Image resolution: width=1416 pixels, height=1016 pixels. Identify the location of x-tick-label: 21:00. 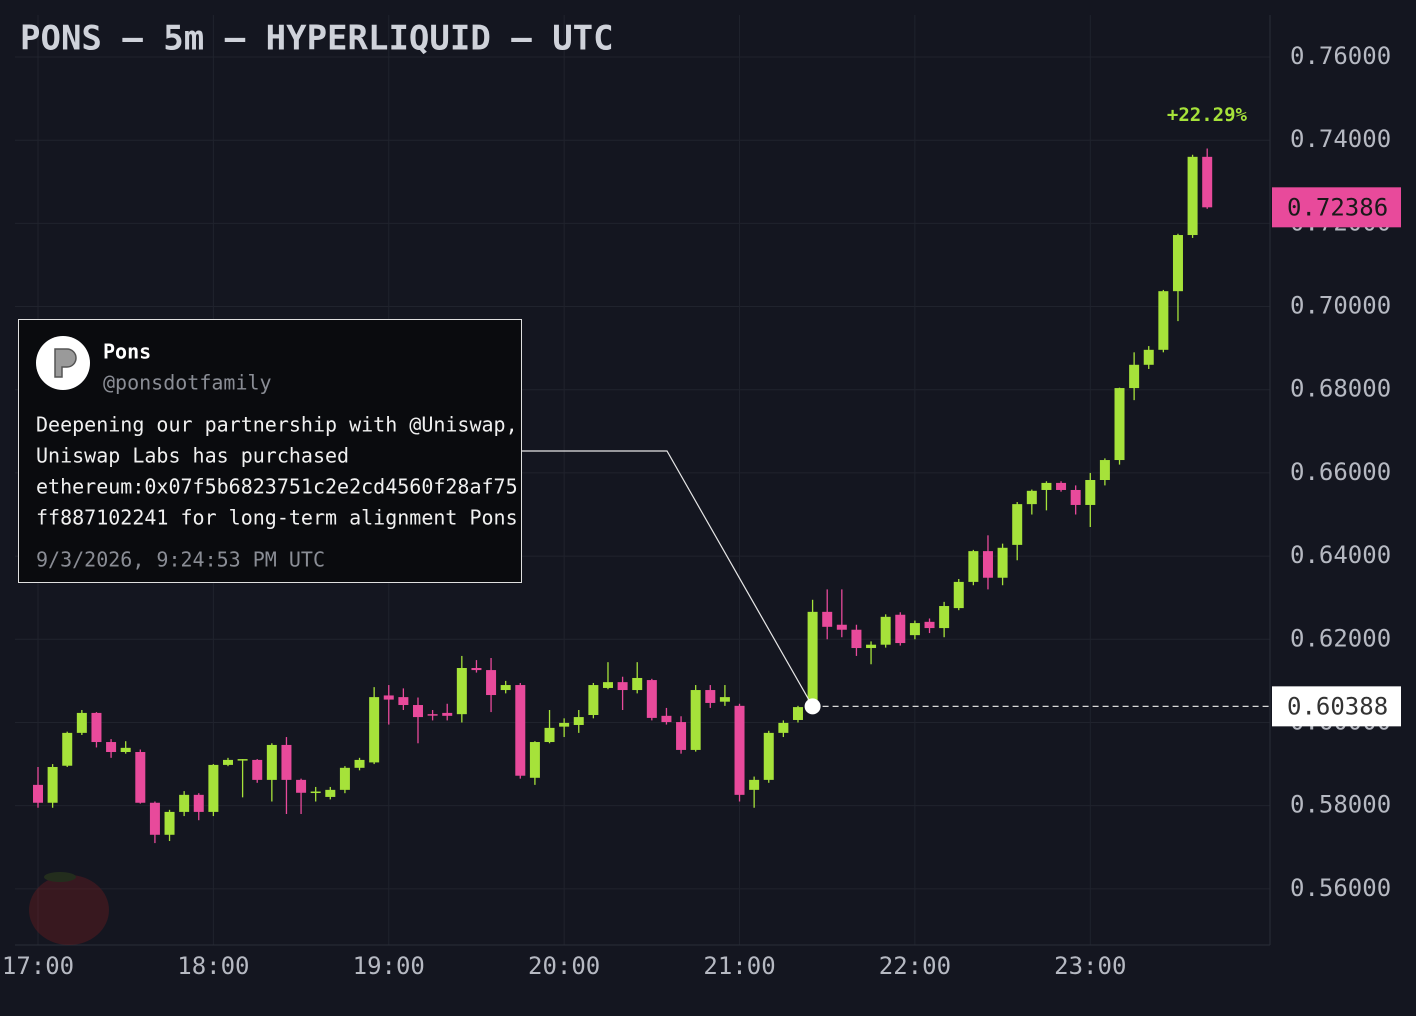
(739, 966).